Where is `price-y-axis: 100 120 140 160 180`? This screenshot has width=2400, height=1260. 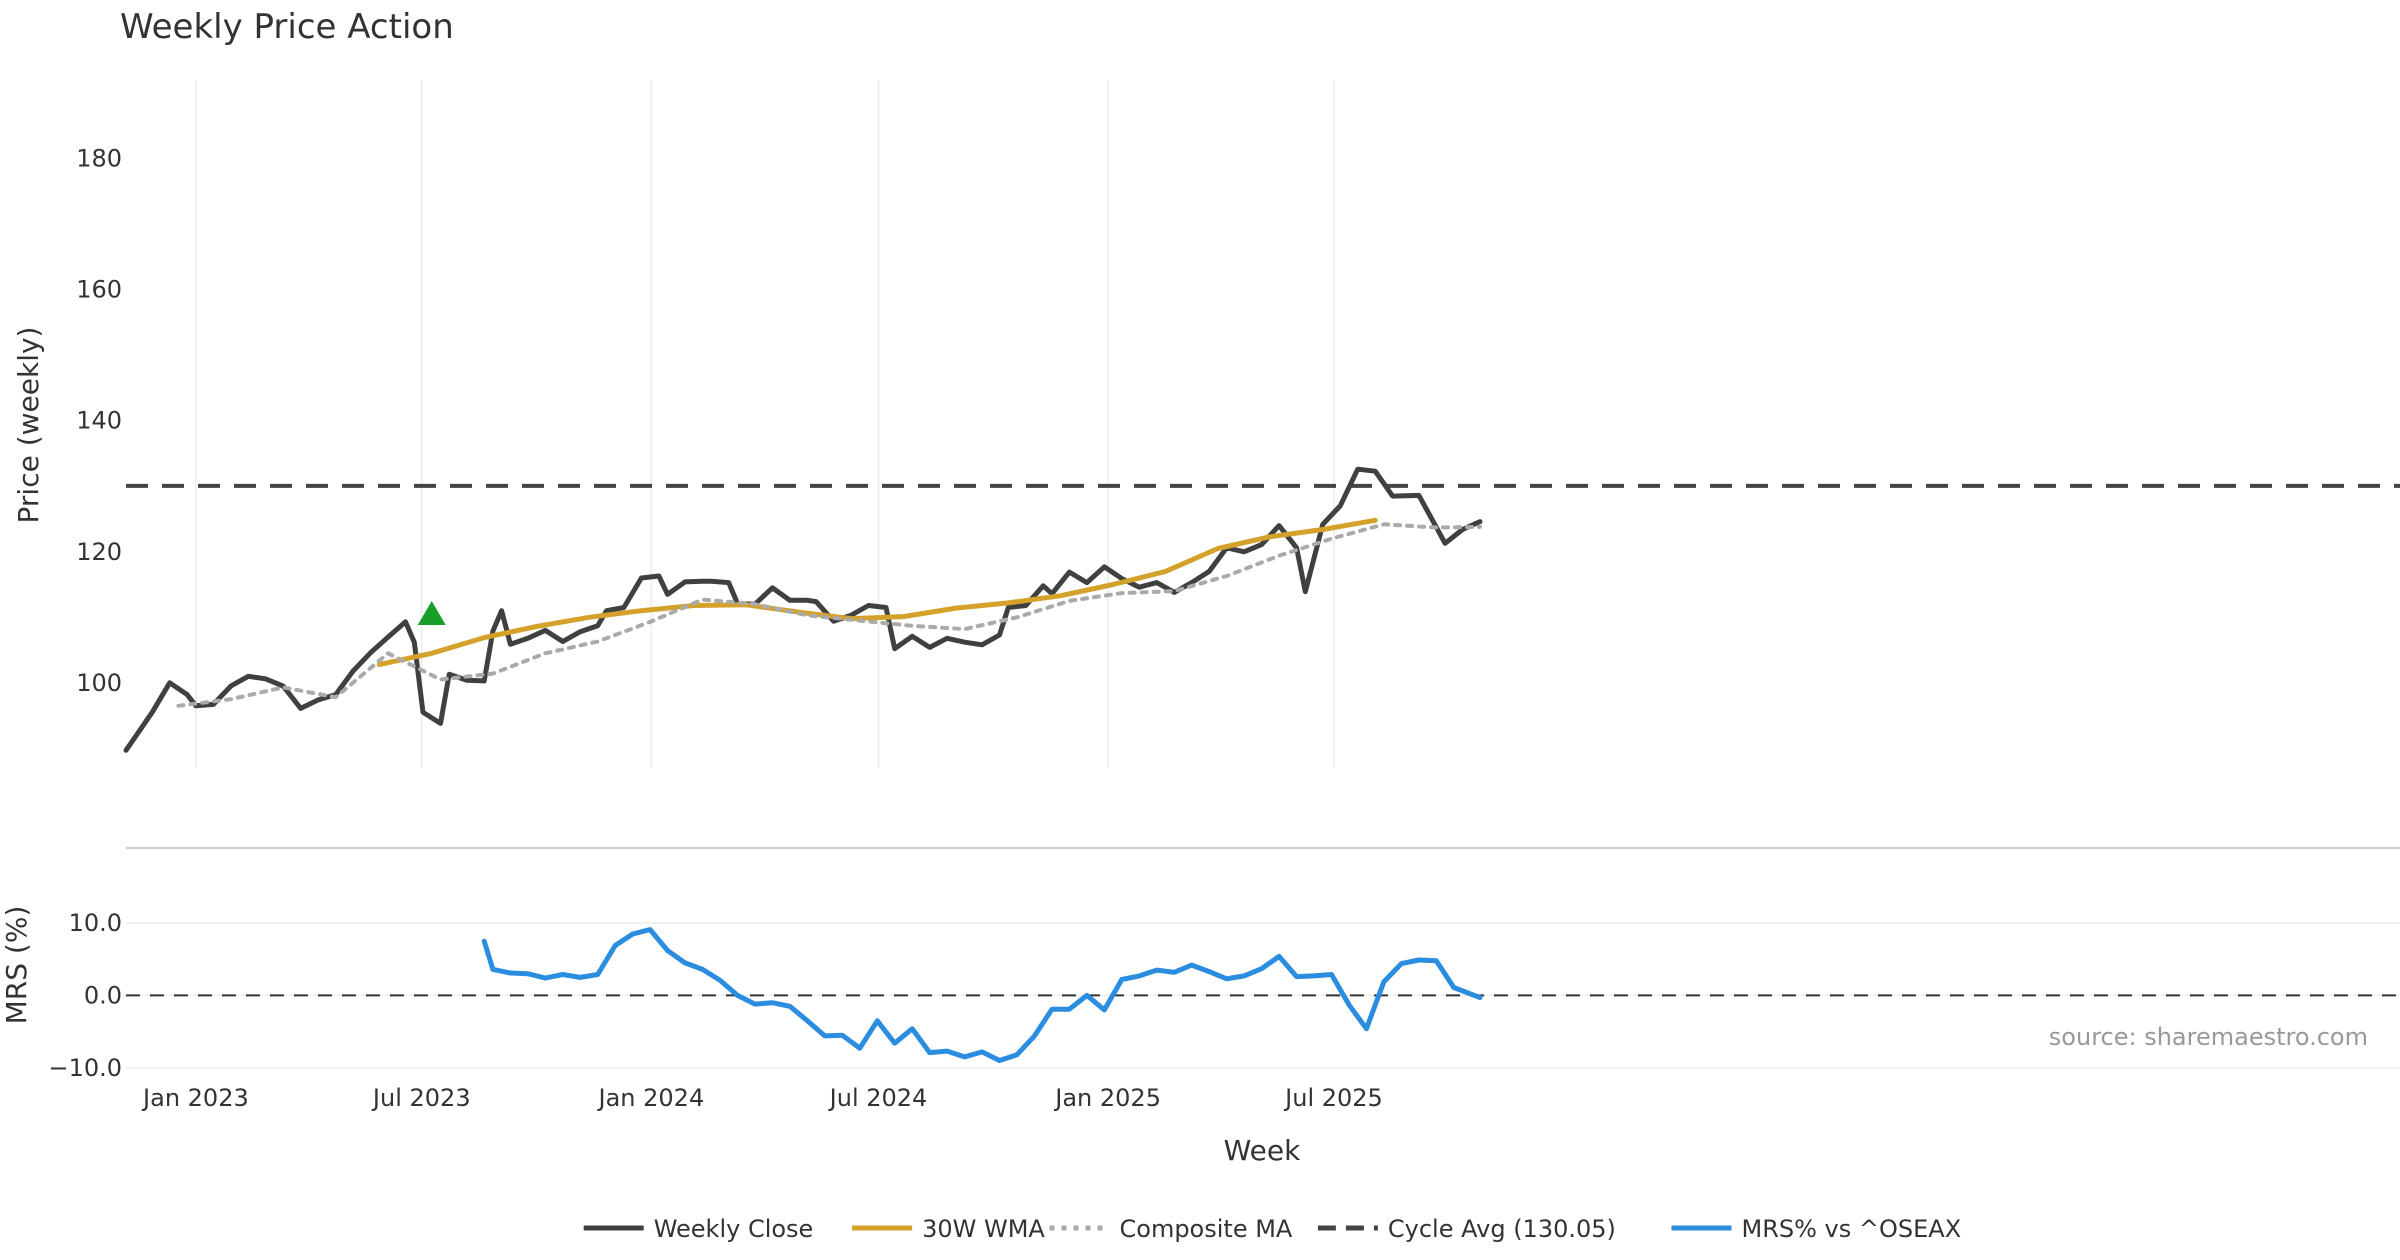 price-y-axis: 100 120 140 160 180 is located at coordinates (99, 421).